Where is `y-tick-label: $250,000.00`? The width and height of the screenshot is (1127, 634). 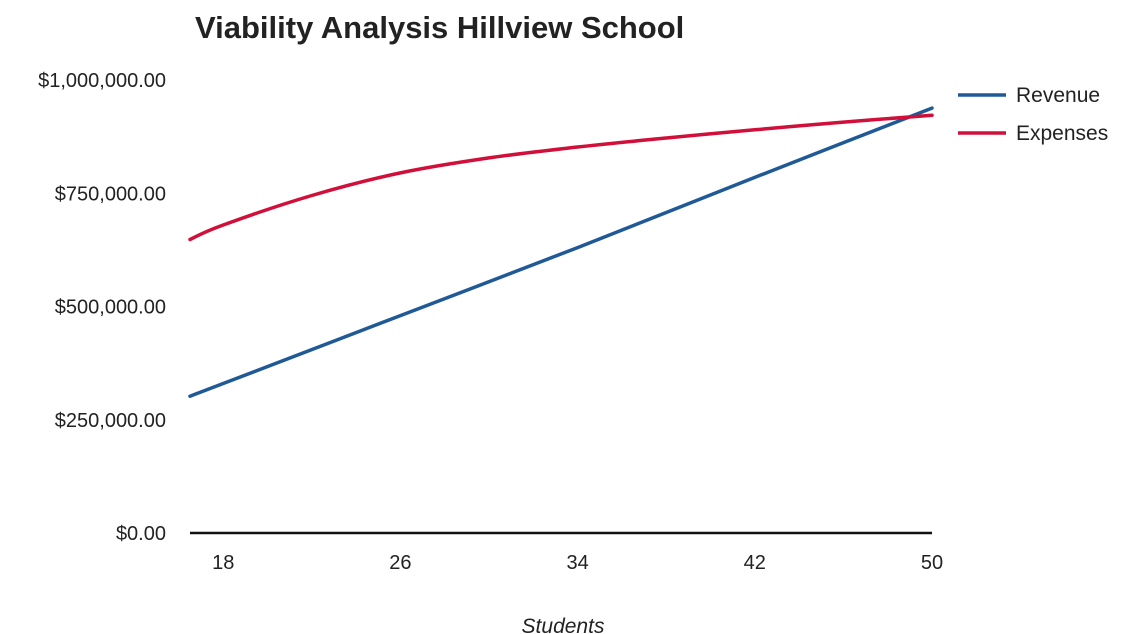 y-tick-label: $250,000.00 is located at coordinates (110, 421).